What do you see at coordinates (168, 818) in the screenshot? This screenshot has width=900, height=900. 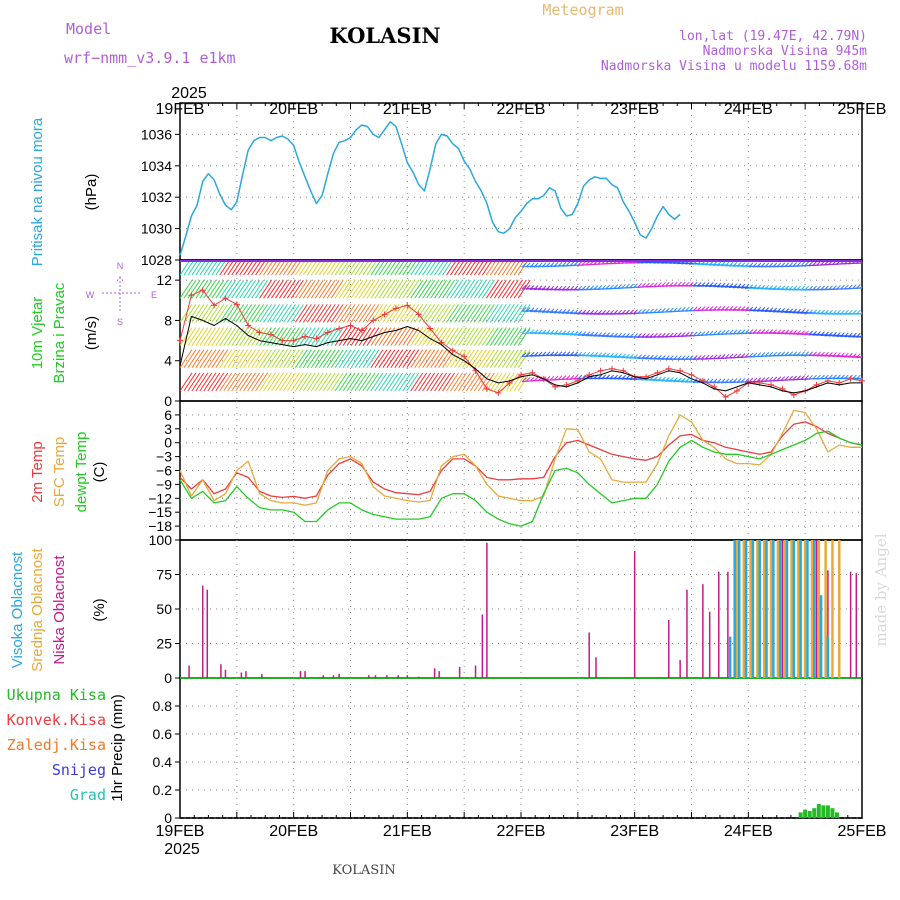 I see `y-tick-label-precip: 0` at bounding box center [168, 818].